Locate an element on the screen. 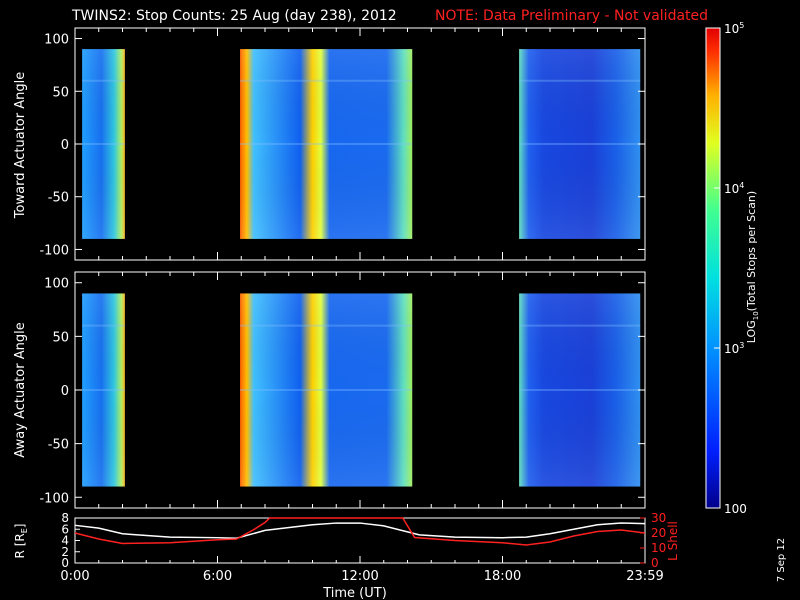 The image size is (800, 600). x-tick-label: 23:59 is located at coordinates (644, 576).